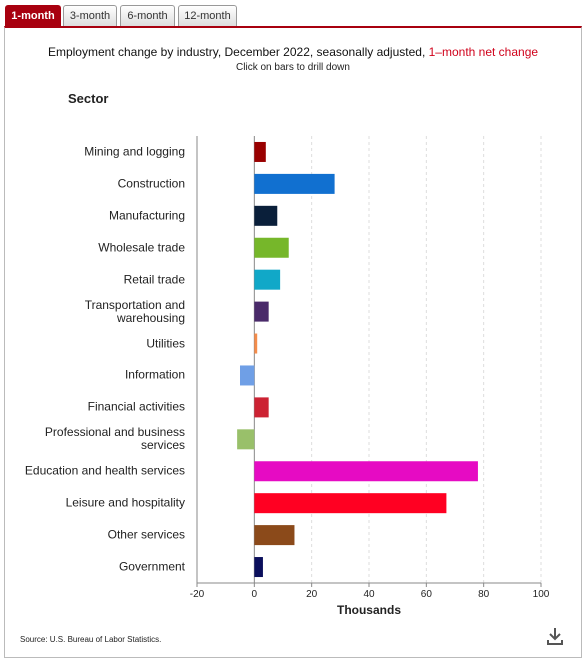 This screenshot has height=659, width=586. What do you see at coordinates (147, 15) in the screenshot?
I see `tab: 6-month` at bounding box center [147, 15].